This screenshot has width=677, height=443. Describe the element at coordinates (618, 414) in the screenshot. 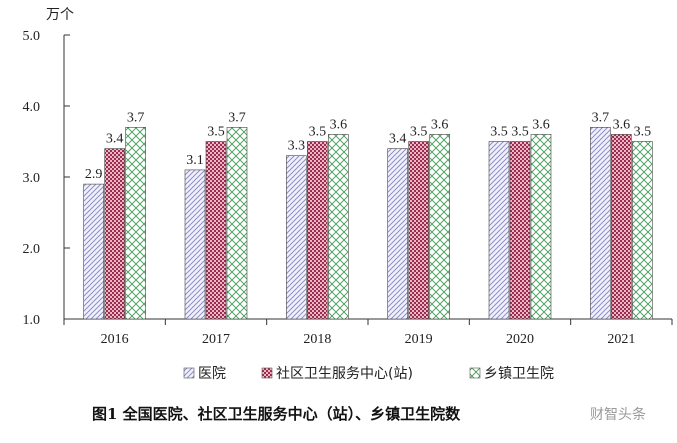

I see `watermark: 财智头条` at that location.